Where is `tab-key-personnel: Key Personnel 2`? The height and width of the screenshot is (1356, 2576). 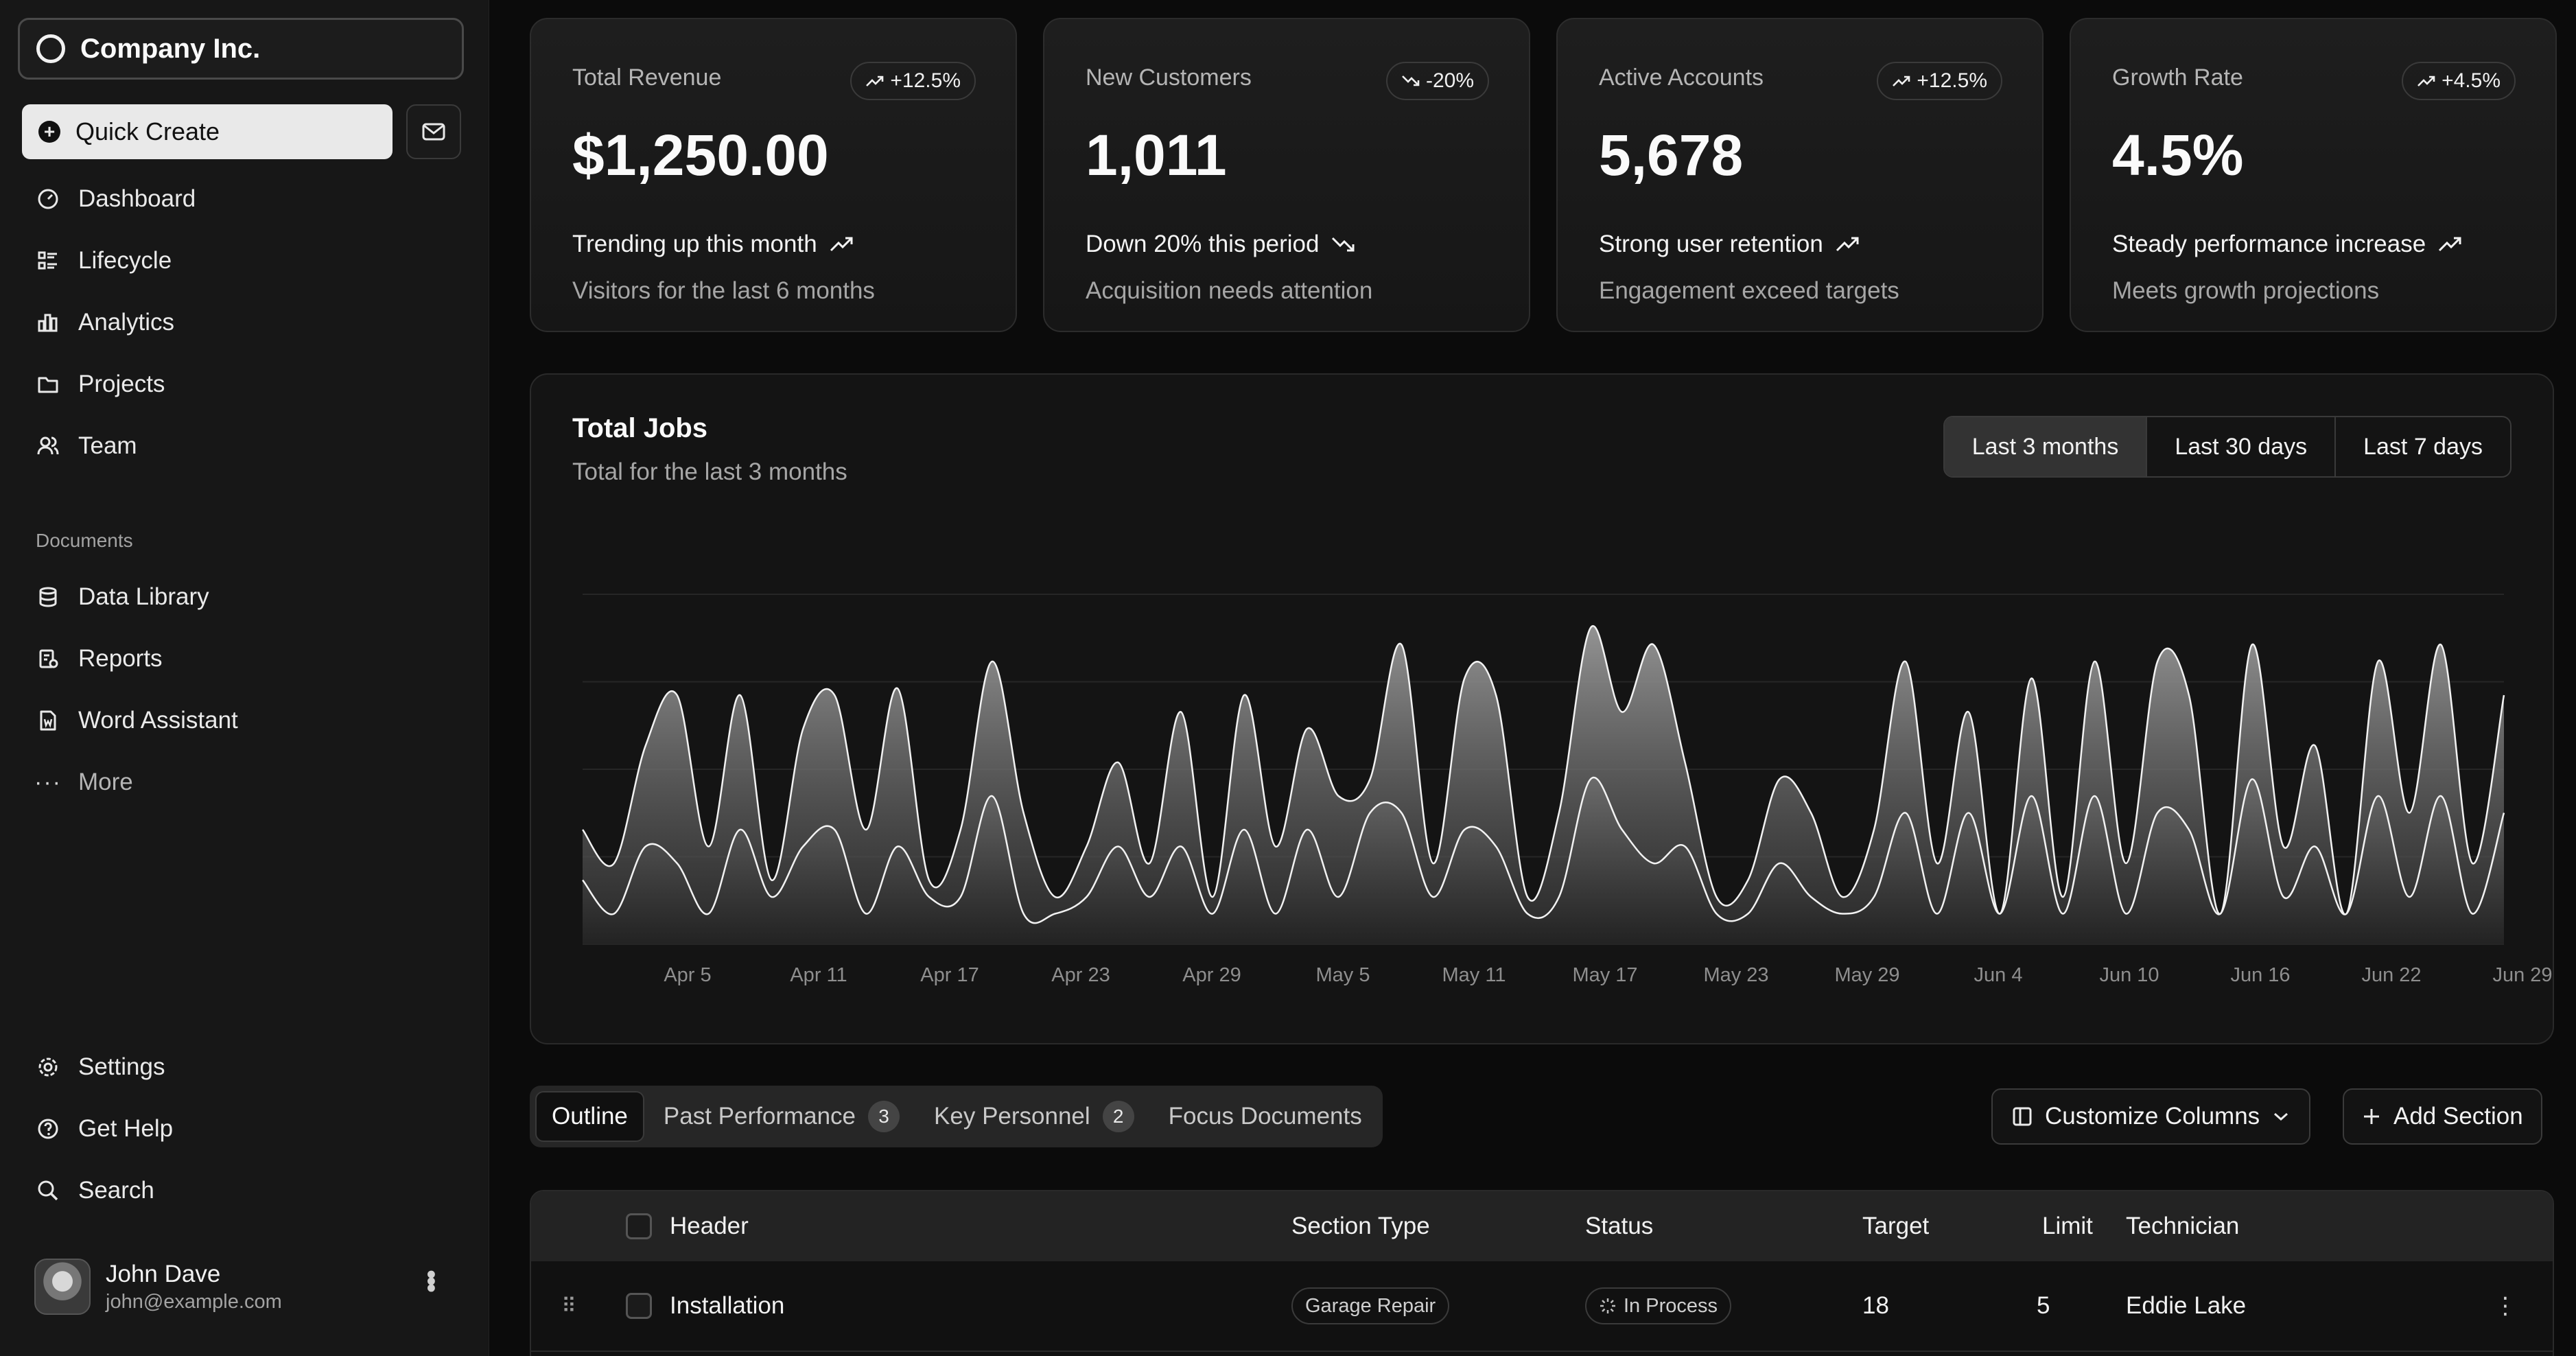
tab-key-personnel: Key Personnel 2 is located at coordinates (1034, 1116).